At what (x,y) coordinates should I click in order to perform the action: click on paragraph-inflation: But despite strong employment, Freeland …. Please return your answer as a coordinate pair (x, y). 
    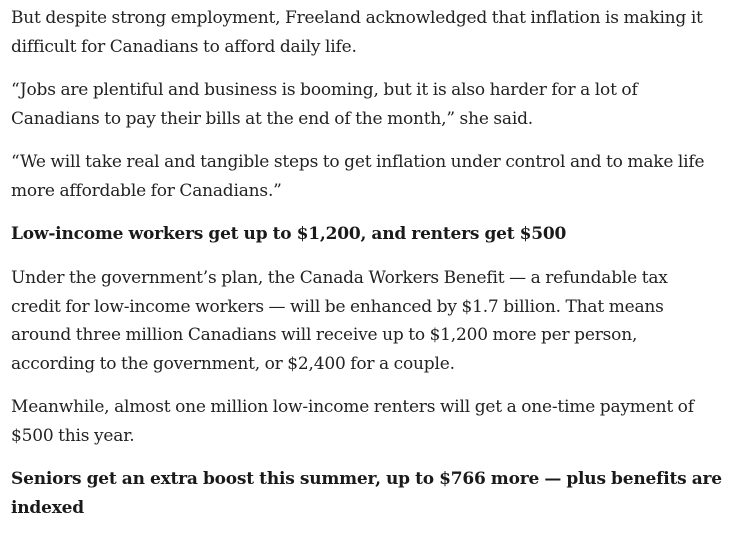
    Looking at the image, I should click on (371, 32).